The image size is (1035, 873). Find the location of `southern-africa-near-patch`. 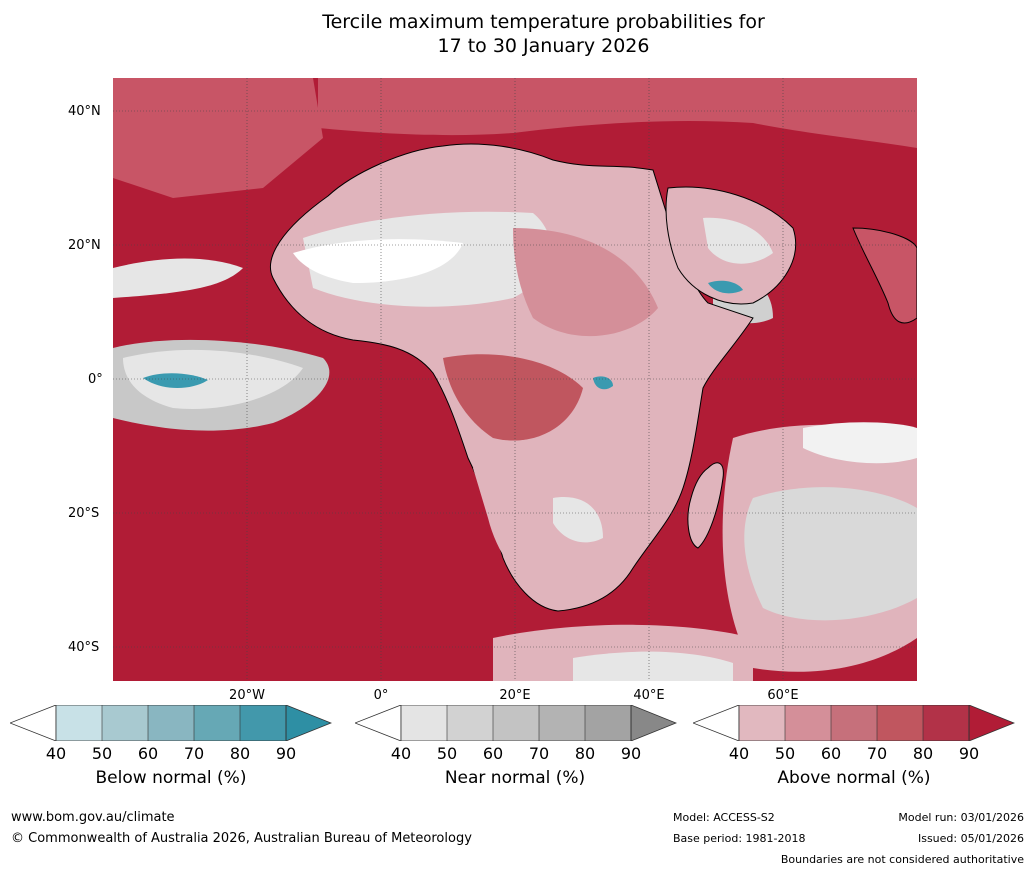

southern-africa-near-patch is located at coordinates (578, 520).